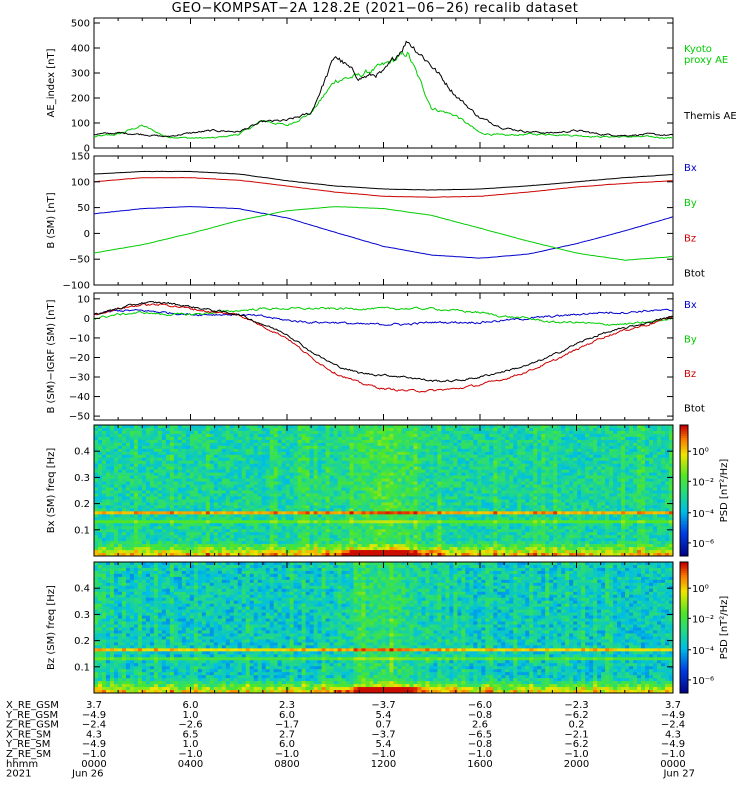 This screenshot has width=750, height=800. What do you see at coordinates (191, 744) in the screenshot?
I see `ephemeris-value: 1.0` at bounding box center [191, 744].